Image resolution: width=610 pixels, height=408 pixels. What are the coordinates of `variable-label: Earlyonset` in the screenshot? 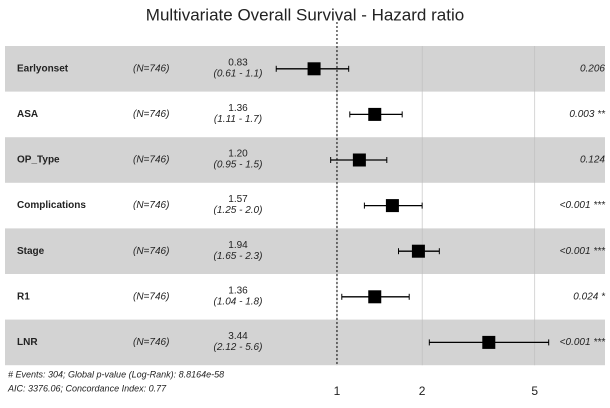 It's located at (43, 68).